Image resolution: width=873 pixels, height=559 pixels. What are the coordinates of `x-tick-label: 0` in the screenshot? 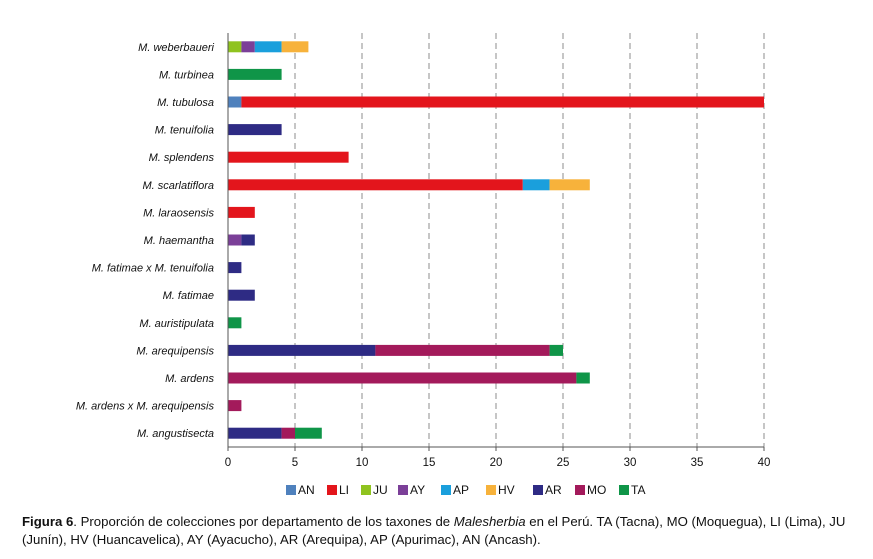 It's located at (228, 463).